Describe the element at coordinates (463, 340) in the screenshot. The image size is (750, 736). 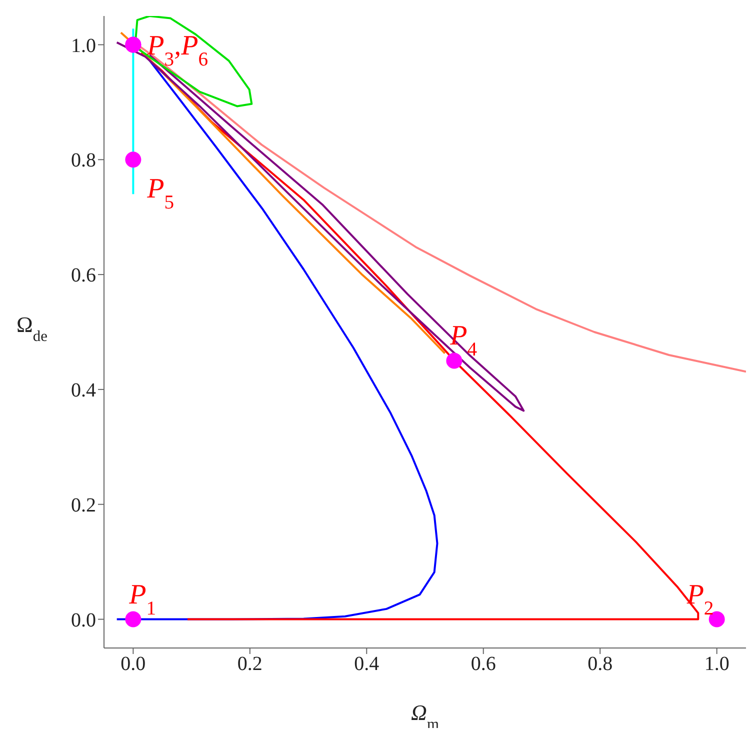
I see `annotation: P$_{4}$` at that location.